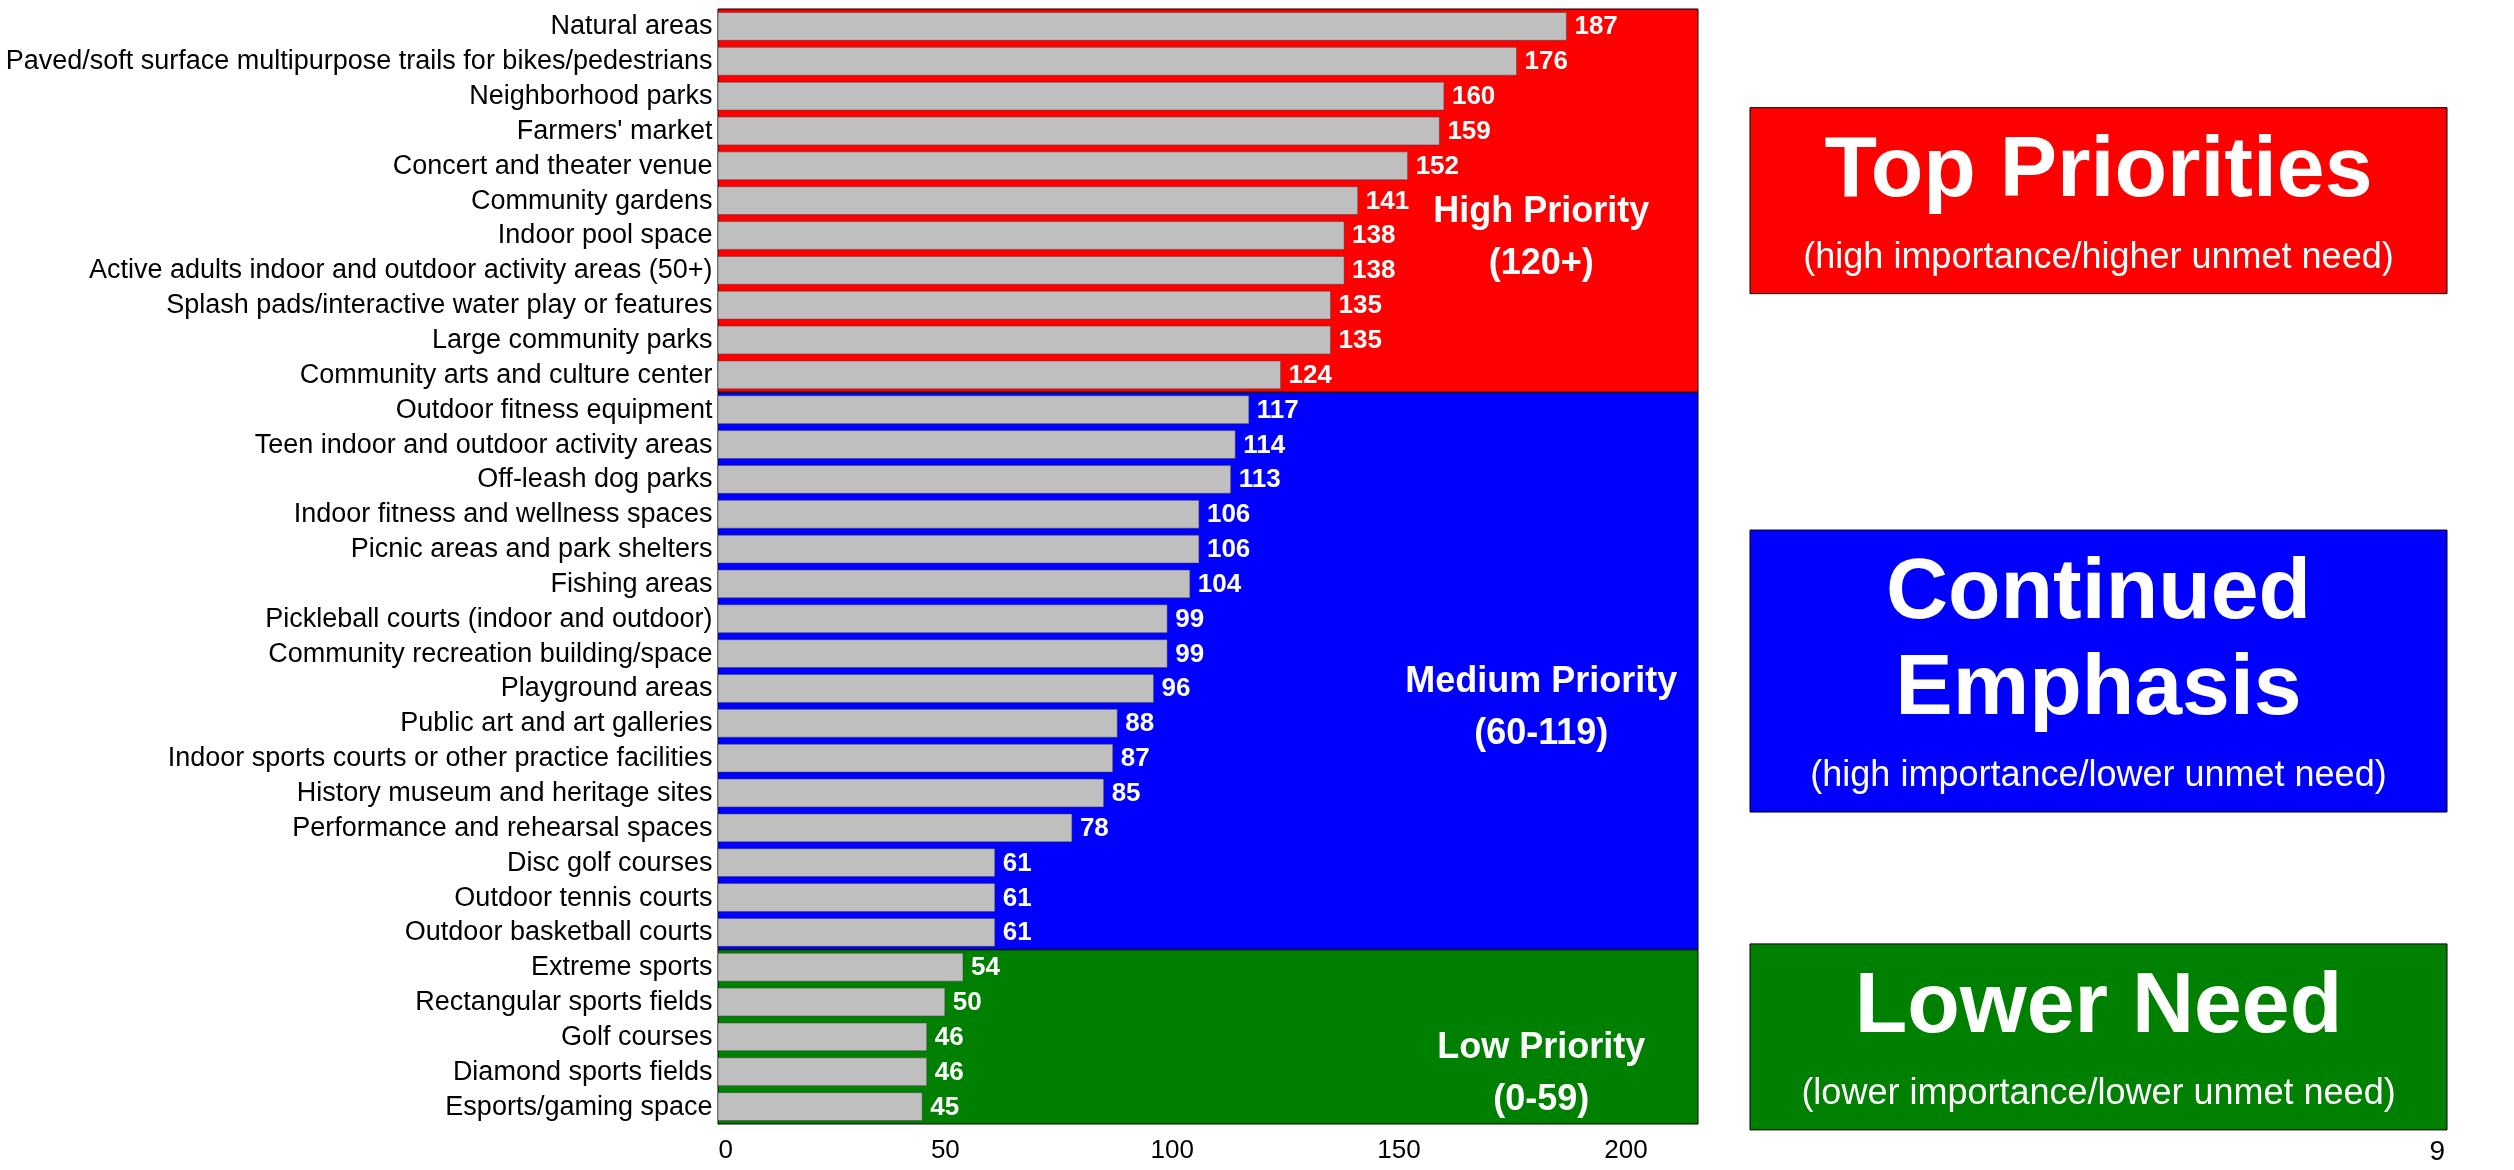 Image resolution: width=2514 pixels, height=1170 pixels. What do you see at coordinates (2098, 636) in the screenshot?
I see `text: Continued Emphasis` at bounding box center [2098, 636].